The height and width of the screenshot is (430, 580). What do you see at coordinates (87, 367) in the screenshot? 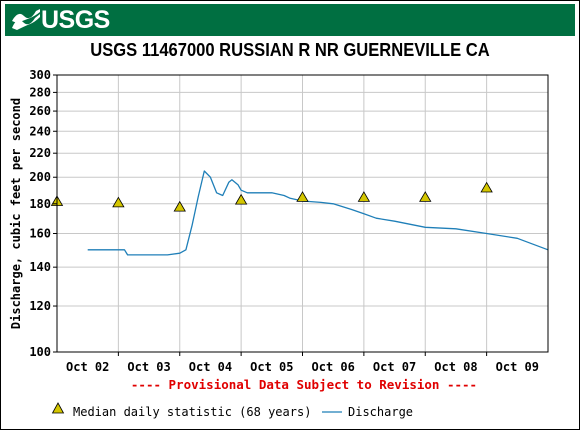
I see `x-tick-label: Oct 02` at bounding box center [87, 367].